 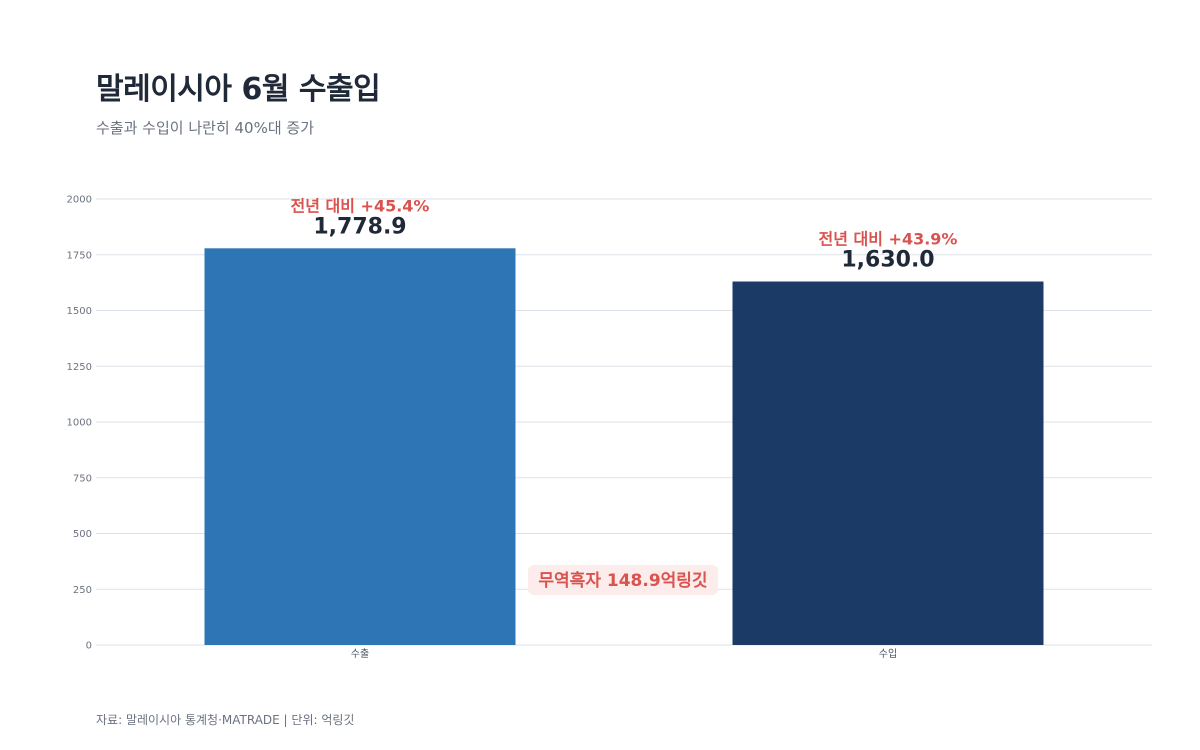 I want to click on y-tick-label: 1500, so click(x=79, y=311).